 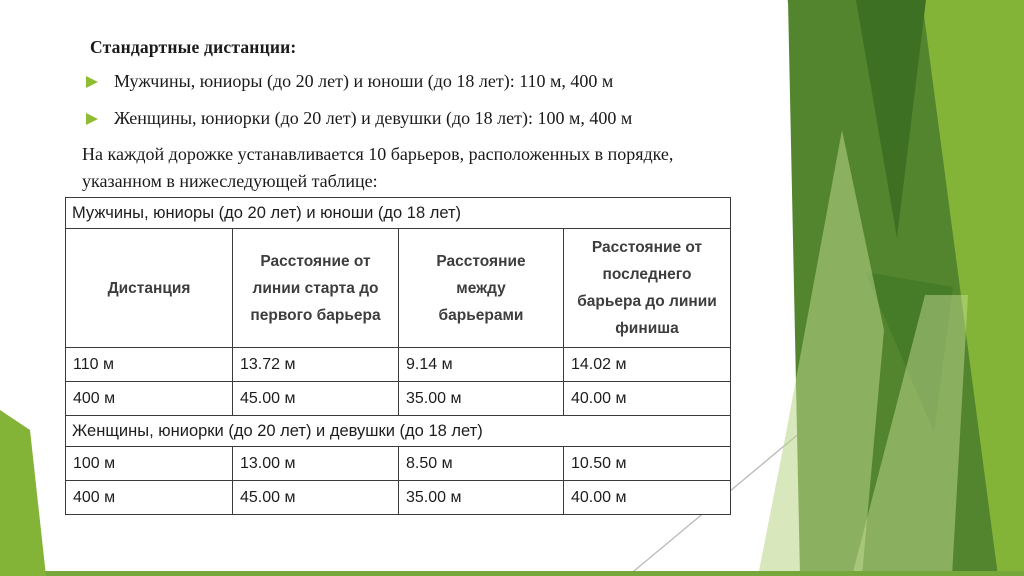 What do you see at coordinates (149, 463) in the screenshot?
I see `table-cell: 100 м` at bounding box center [149, 463].